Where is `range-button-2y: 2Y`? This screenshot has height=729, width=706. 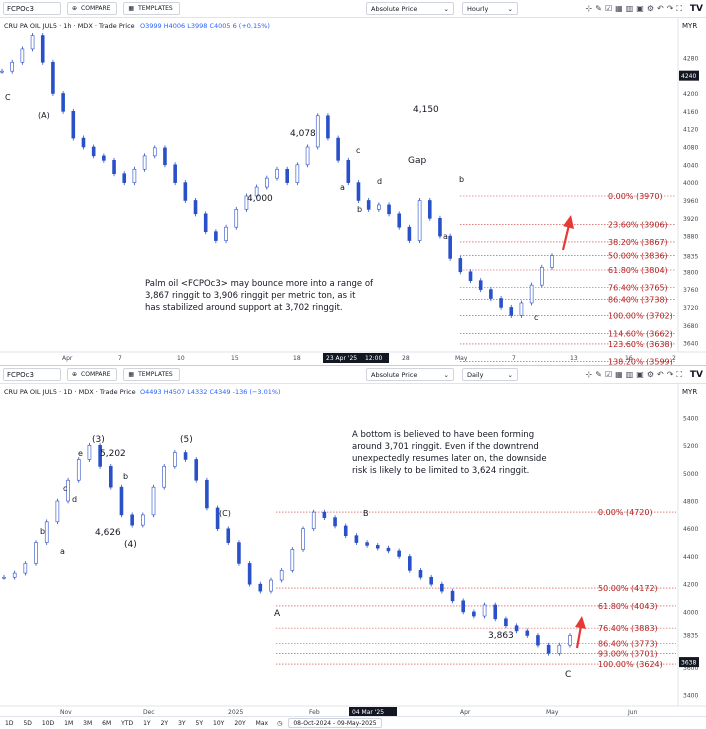
range-button-2y: 2Y is located at coordinates (164, 723).